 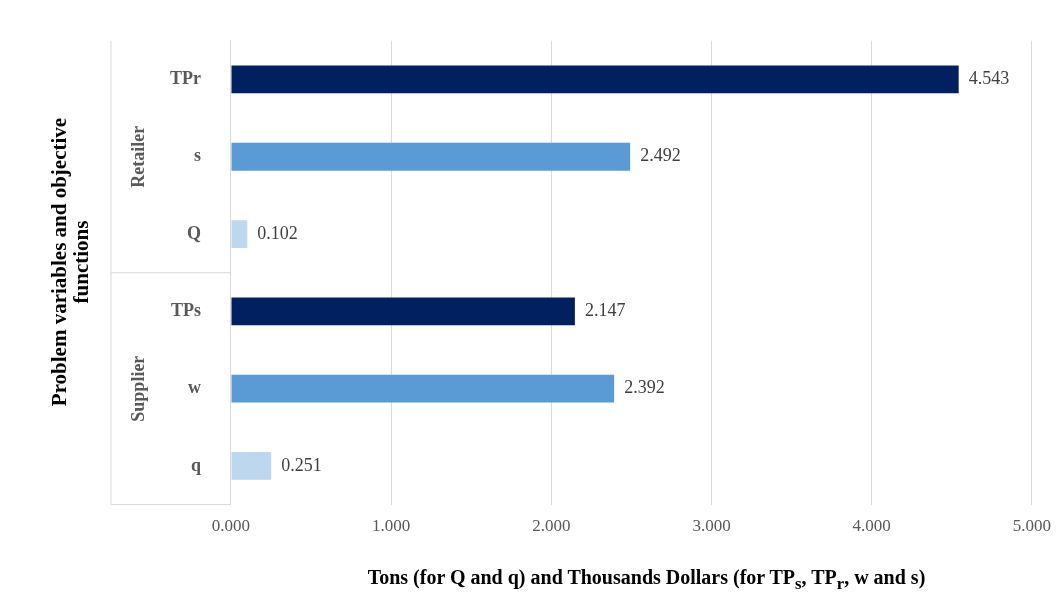 I want to click on data-label: 2.147, so click(x=605, y=310).